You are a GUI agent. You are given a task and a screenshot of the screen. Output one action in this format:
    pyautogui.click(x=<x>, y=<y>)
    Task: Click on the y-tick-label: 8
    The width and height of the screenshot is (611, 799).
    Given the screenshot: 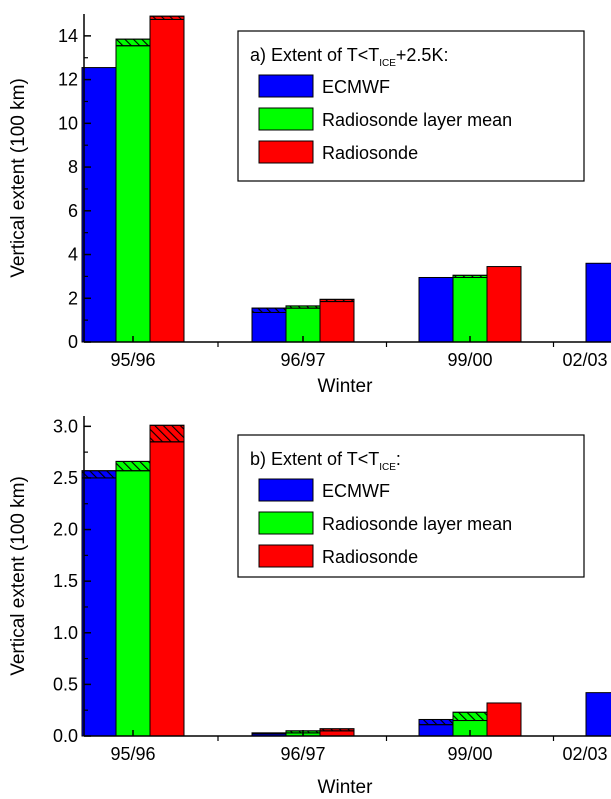 What is the action you would take?
    pyautogui.click(x=73, y=167)
    